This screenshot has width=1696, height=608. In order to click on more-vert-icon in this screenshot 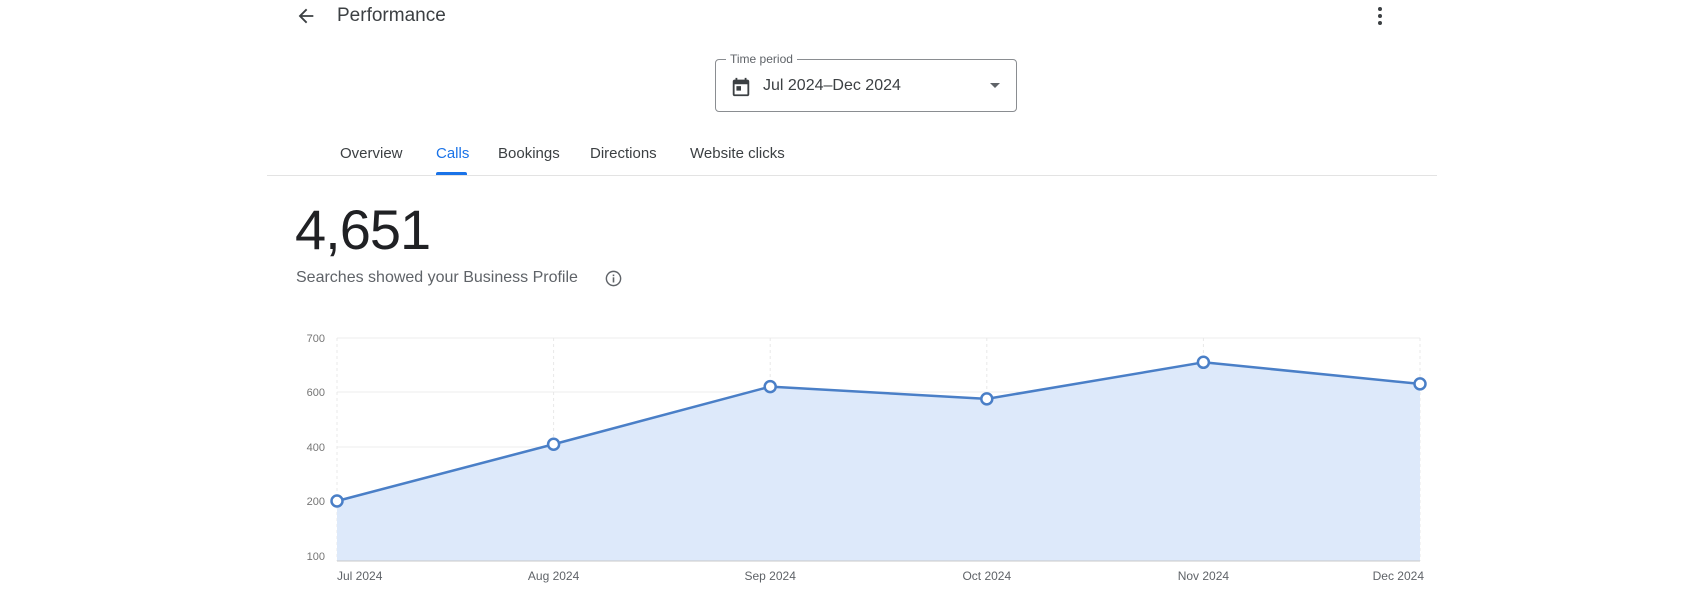, I will do `click(1380, 16)`.